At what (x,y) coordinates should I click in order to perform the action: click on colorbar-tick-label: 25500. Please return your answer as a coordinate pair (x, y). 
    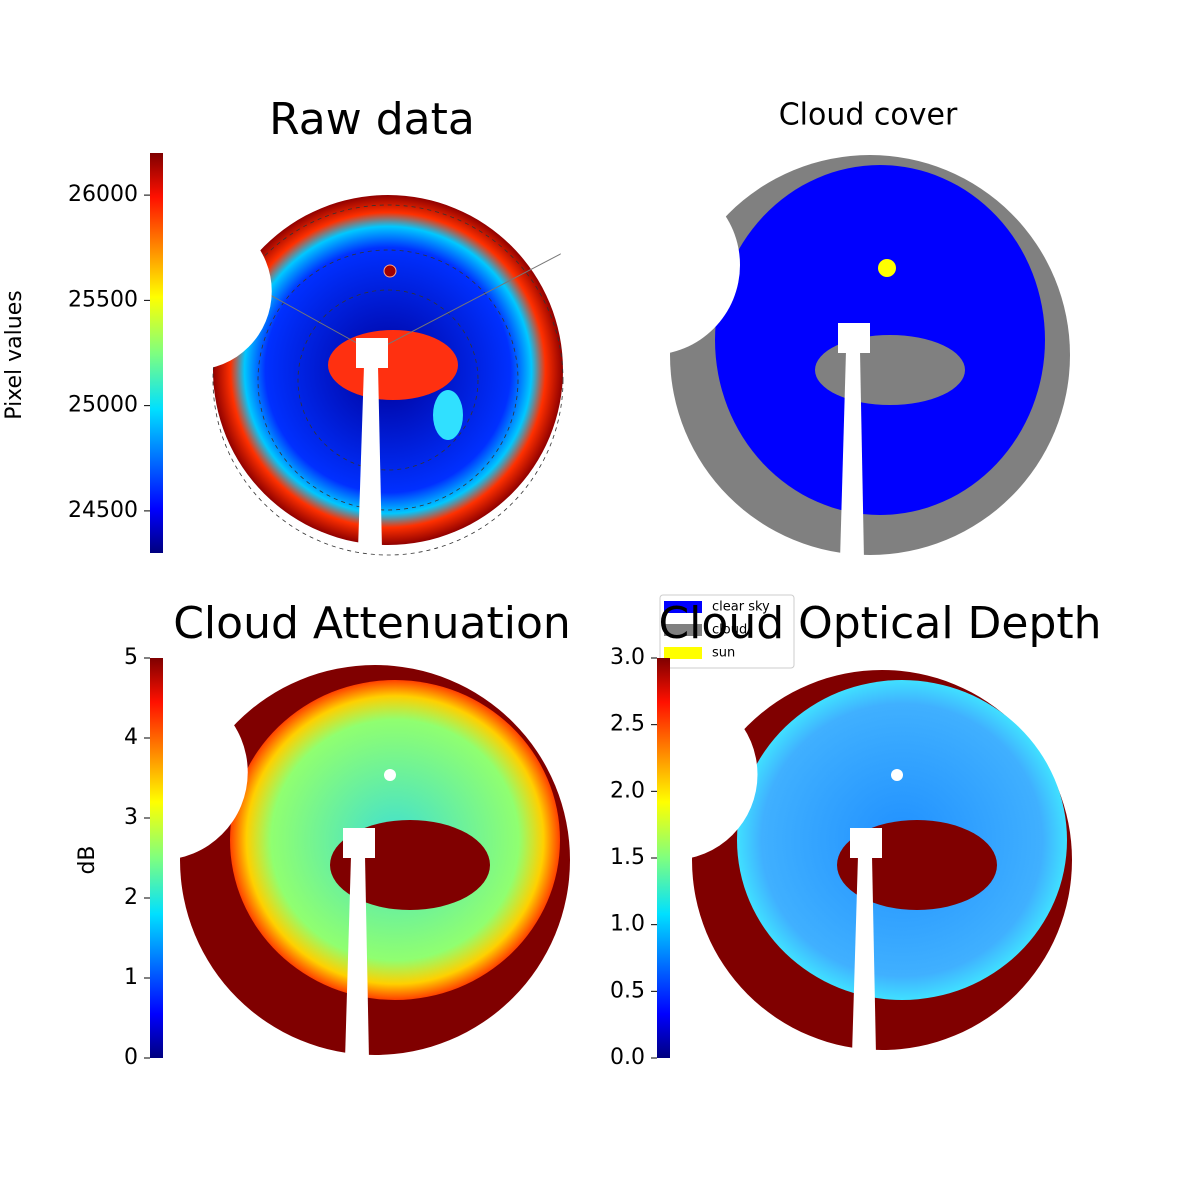
    Looking at the image, I should click on (103, 299).